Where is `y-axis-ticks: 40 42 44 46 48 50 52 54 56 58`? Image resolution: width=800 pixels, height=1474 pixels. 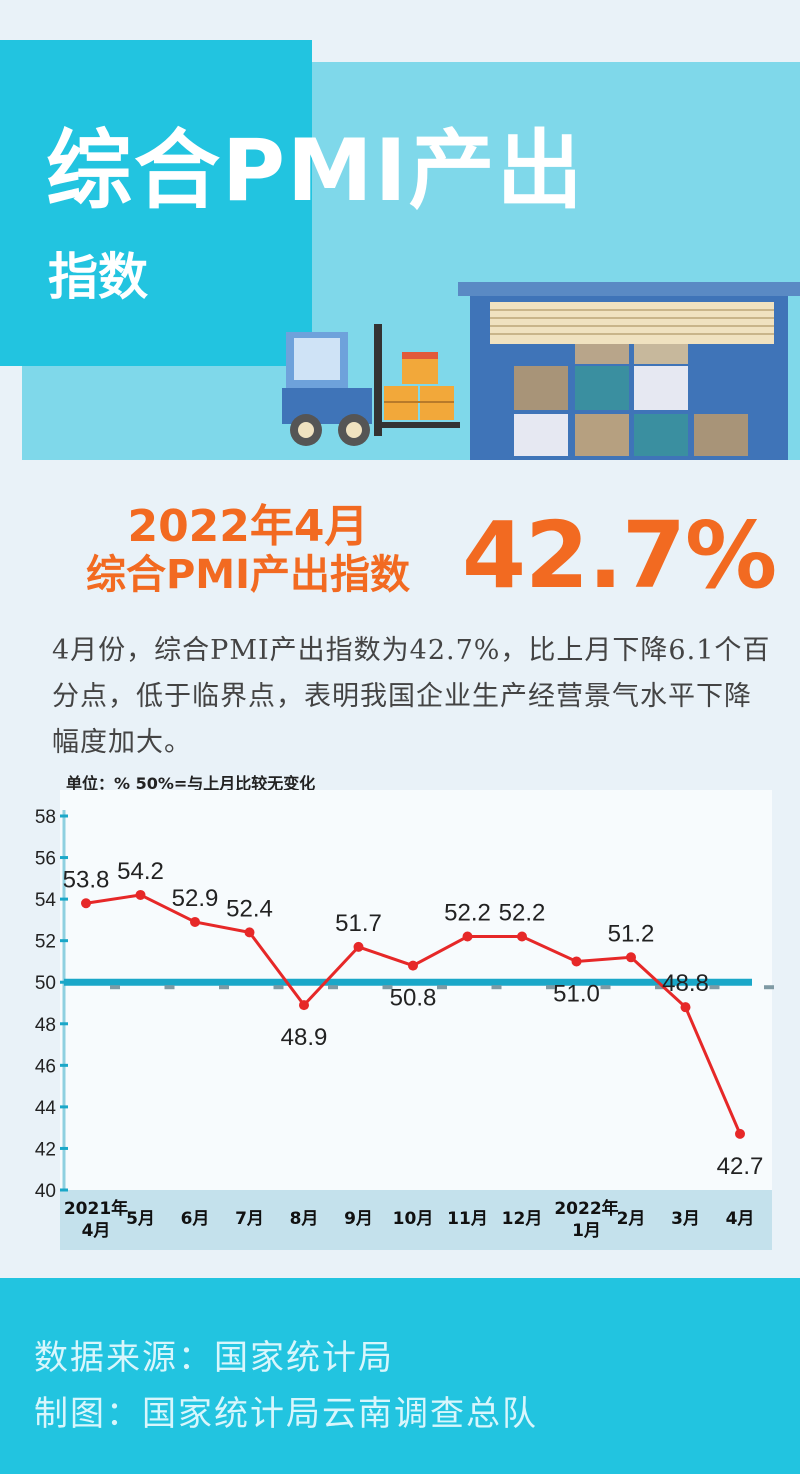 y-axis-ticks: 40 42 44 46 48 50 52 54 56 58 is located at coordinates (51, 1004).